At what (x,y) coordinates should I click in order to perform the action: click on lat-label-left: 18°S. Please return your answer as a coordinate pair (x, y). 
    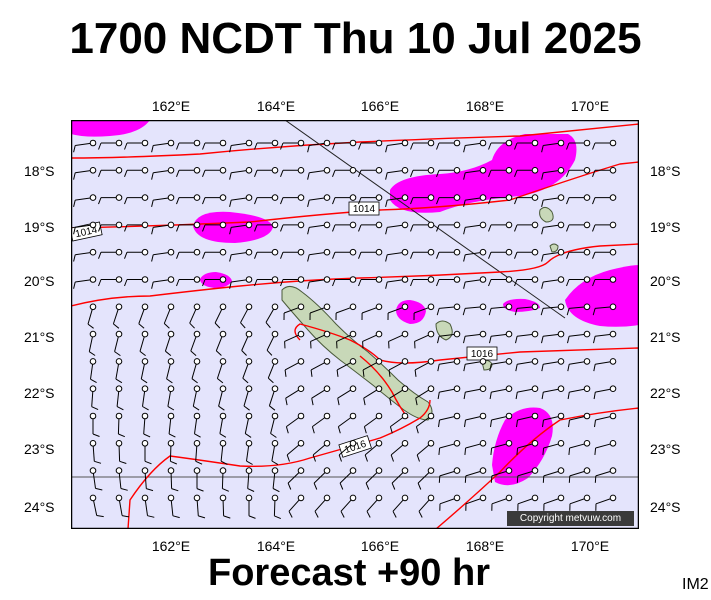
    Looking at the image, I should click on (39, 171).